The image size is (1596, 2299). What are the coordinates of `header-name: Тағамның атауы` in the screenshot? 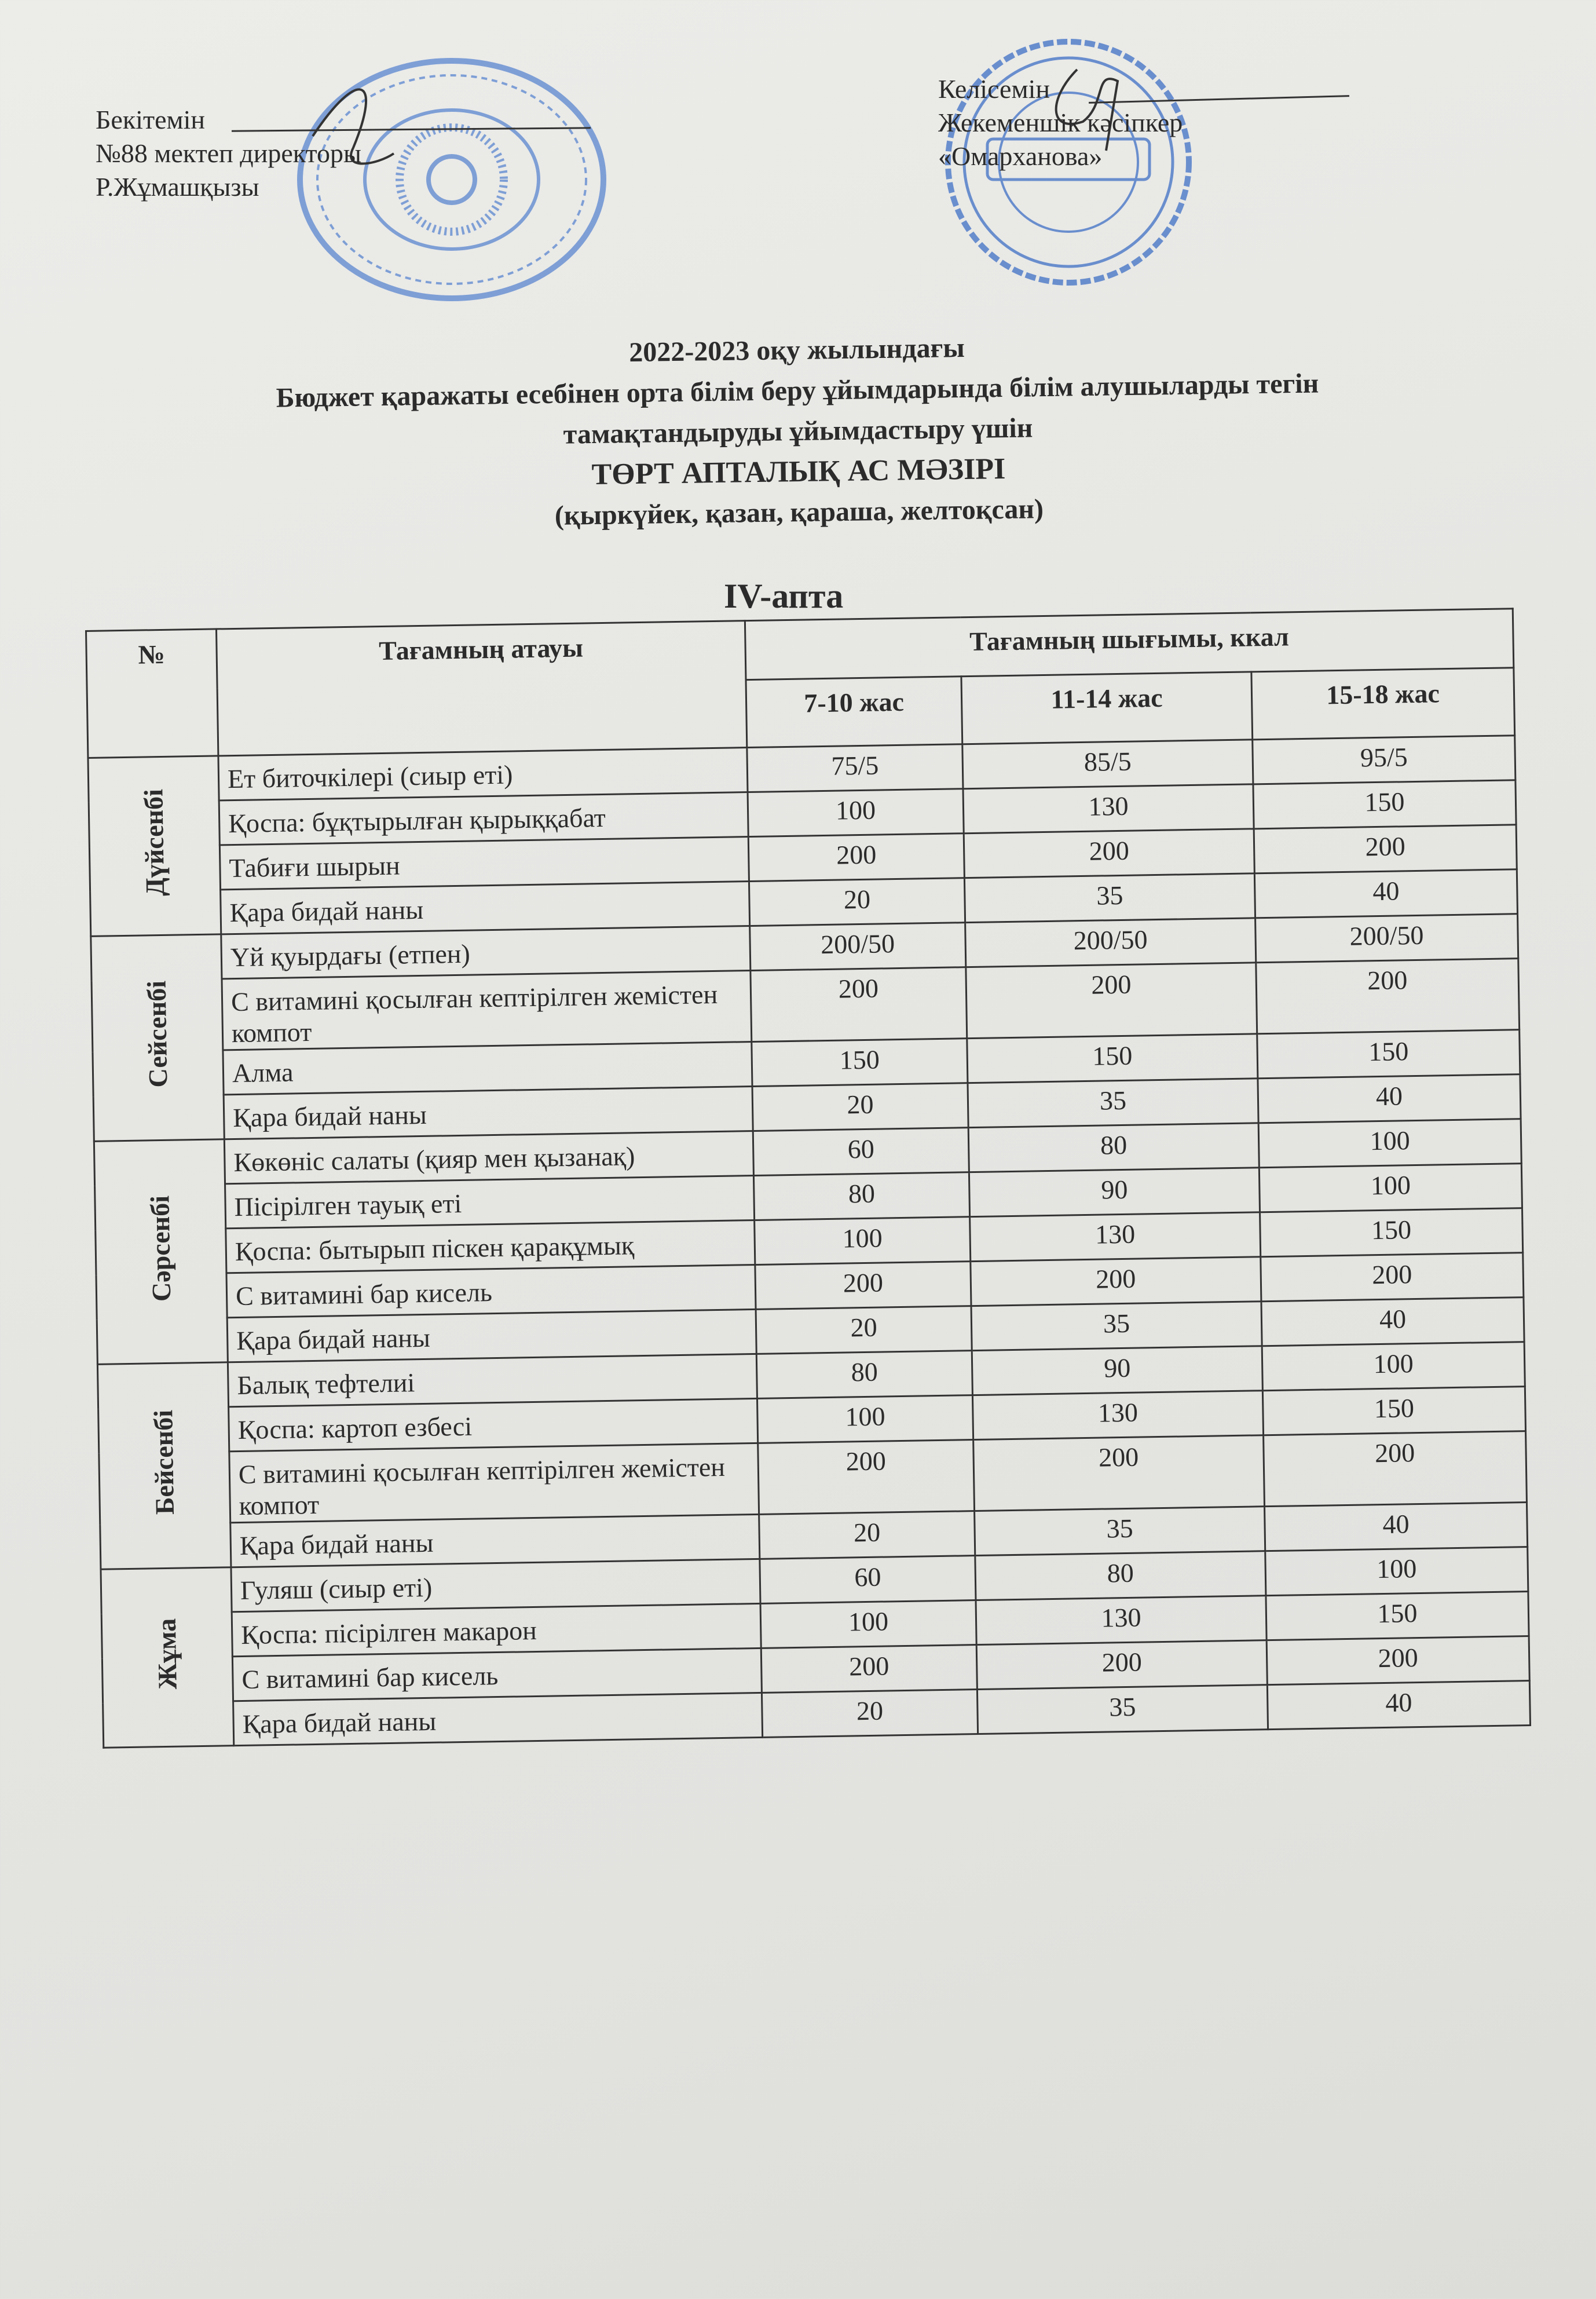 It's located at (481, 688).